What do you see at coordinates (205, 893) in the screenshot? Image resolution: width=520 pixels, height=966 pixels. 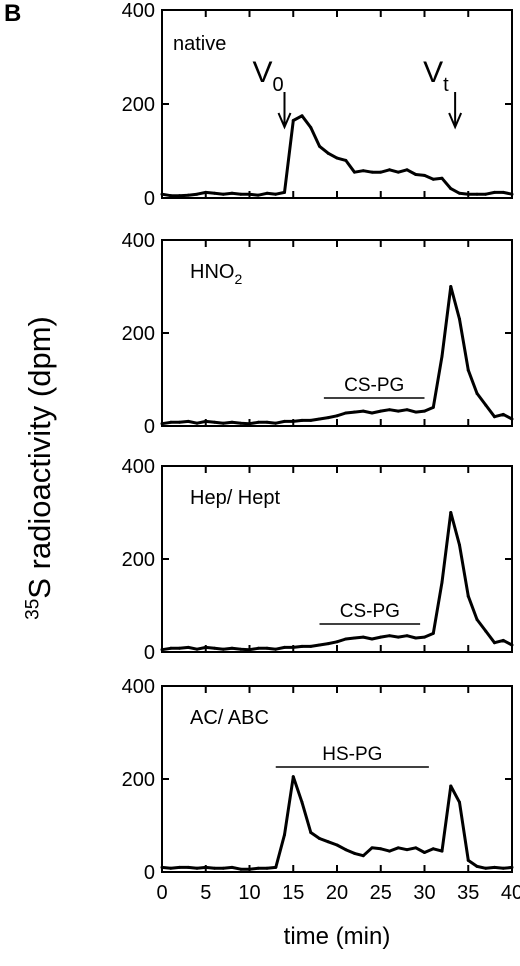 I see `x-tick-label: 5` at bounding box center [205, 893].